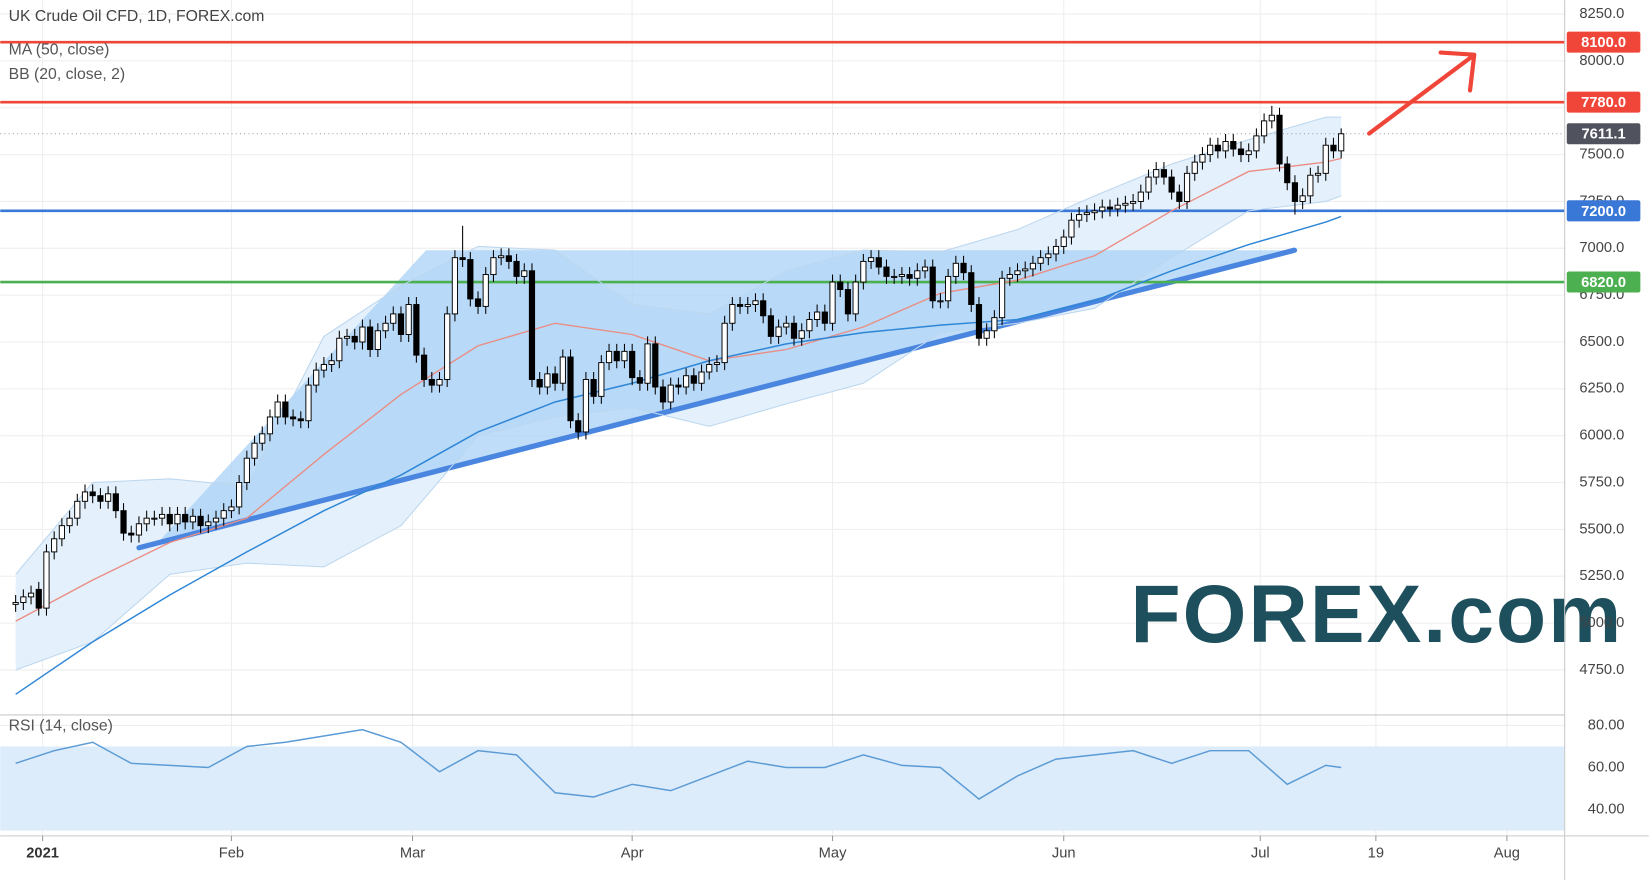 Image resolution: width=1649 pixels, height=880 pixels. I want to click on arrow-shaft, so click(1421, 94).